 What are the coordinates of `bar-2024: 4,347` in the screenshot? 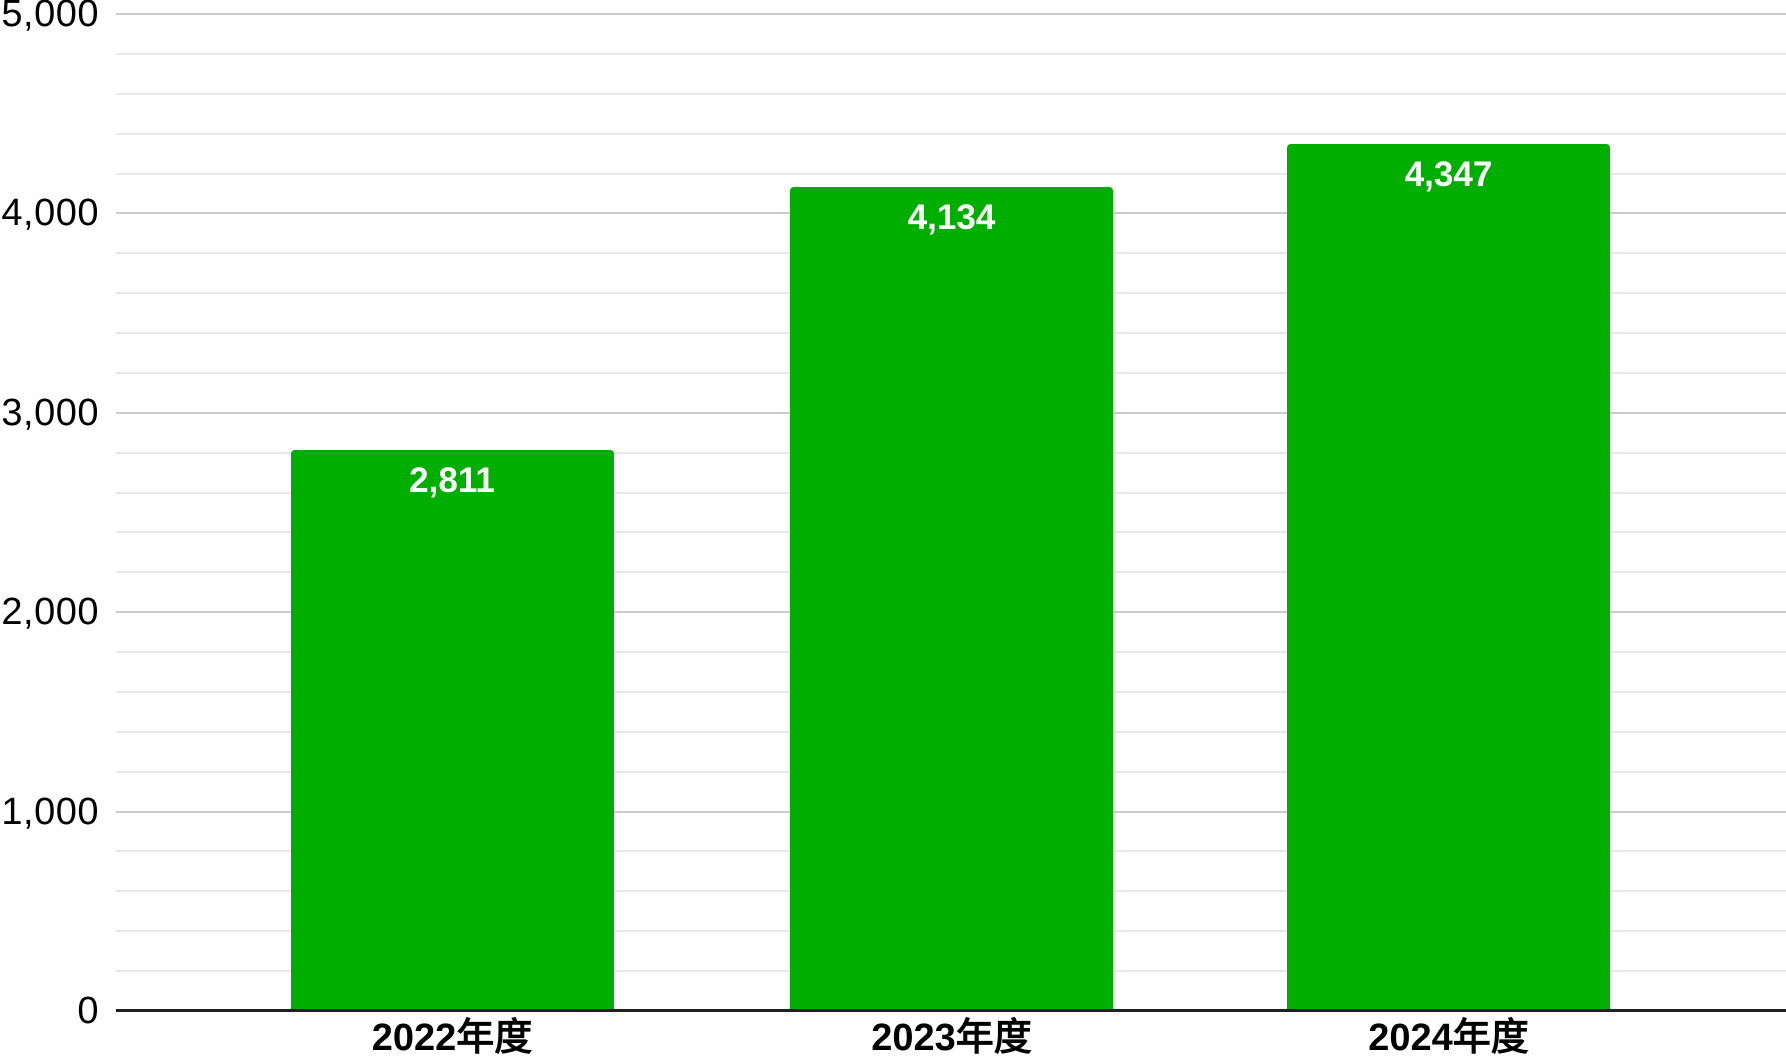 It's located at (1448, 577).